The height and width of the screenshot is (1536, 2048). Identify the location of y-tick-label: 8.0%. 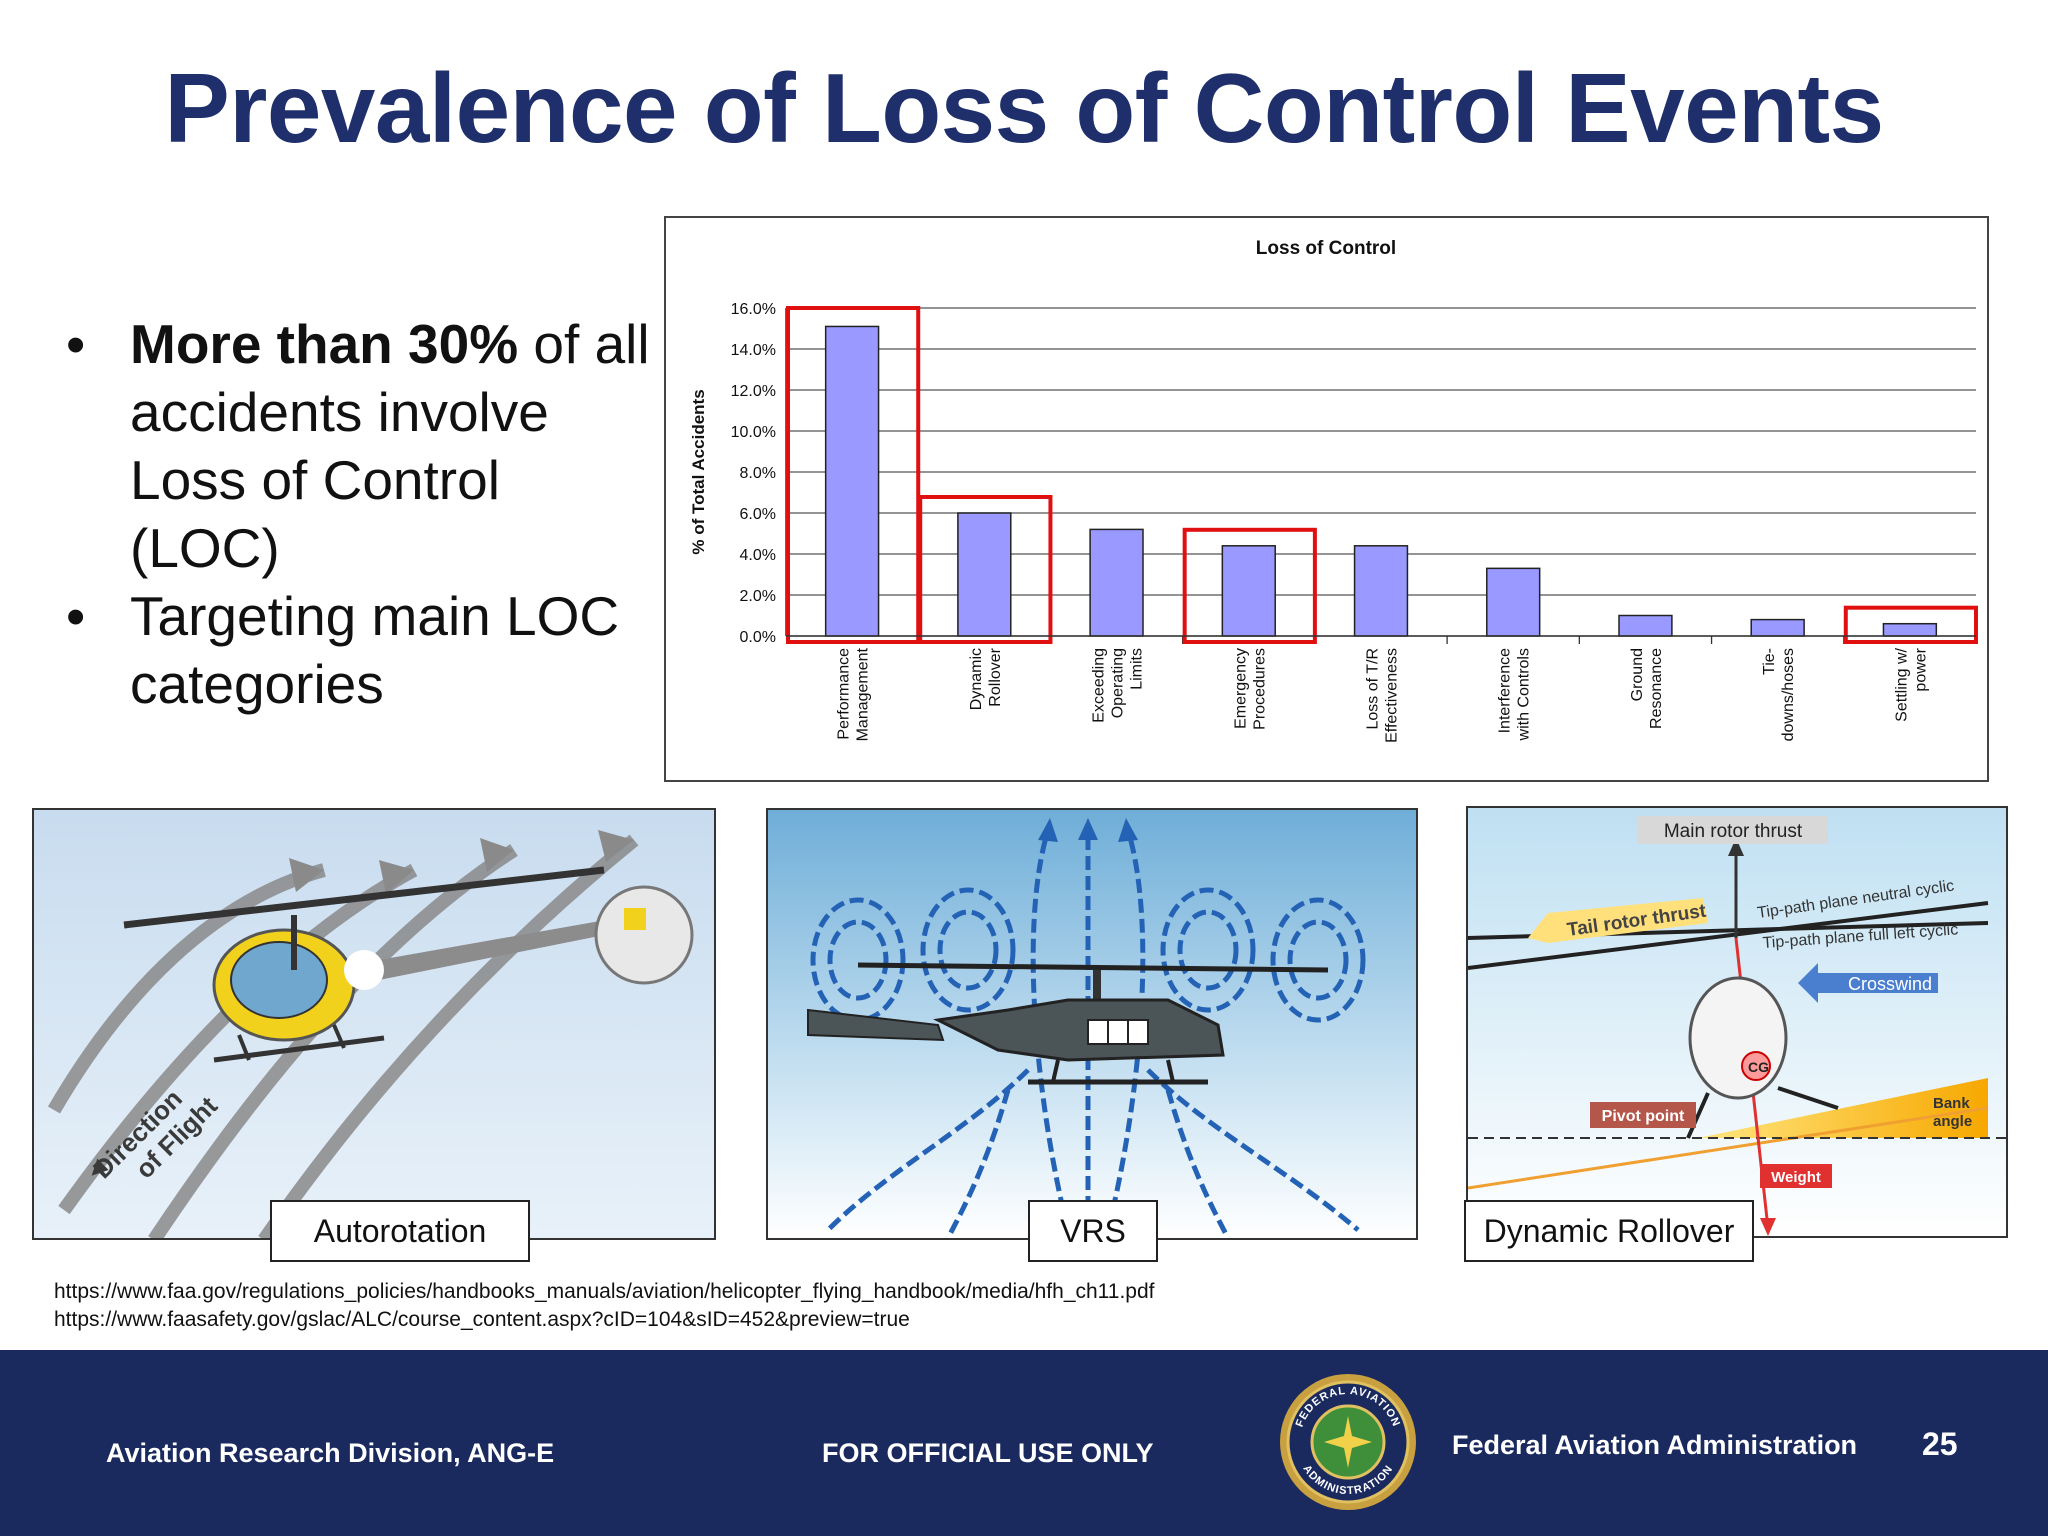
(758, 473).